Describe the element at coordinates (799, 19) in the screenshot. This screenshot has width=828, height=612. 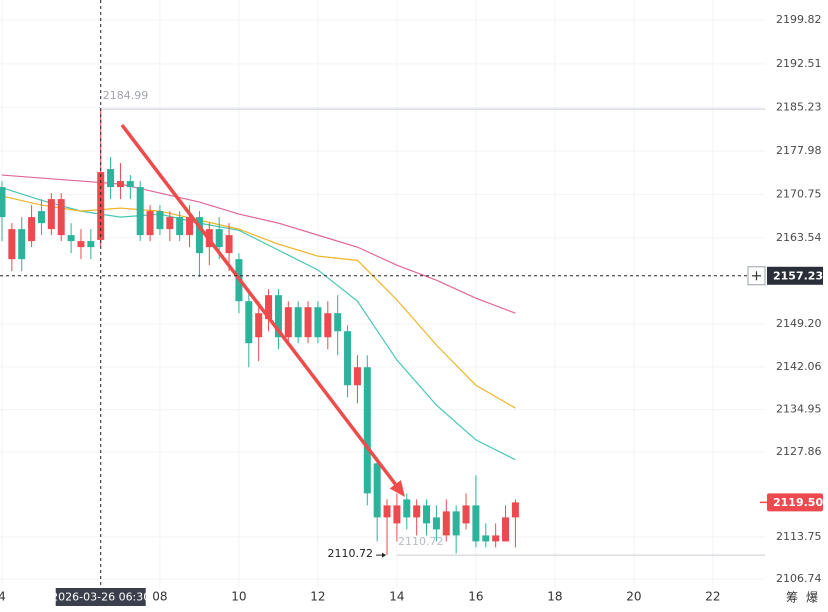
I see `y-tick-label: 2199.82` at that location.